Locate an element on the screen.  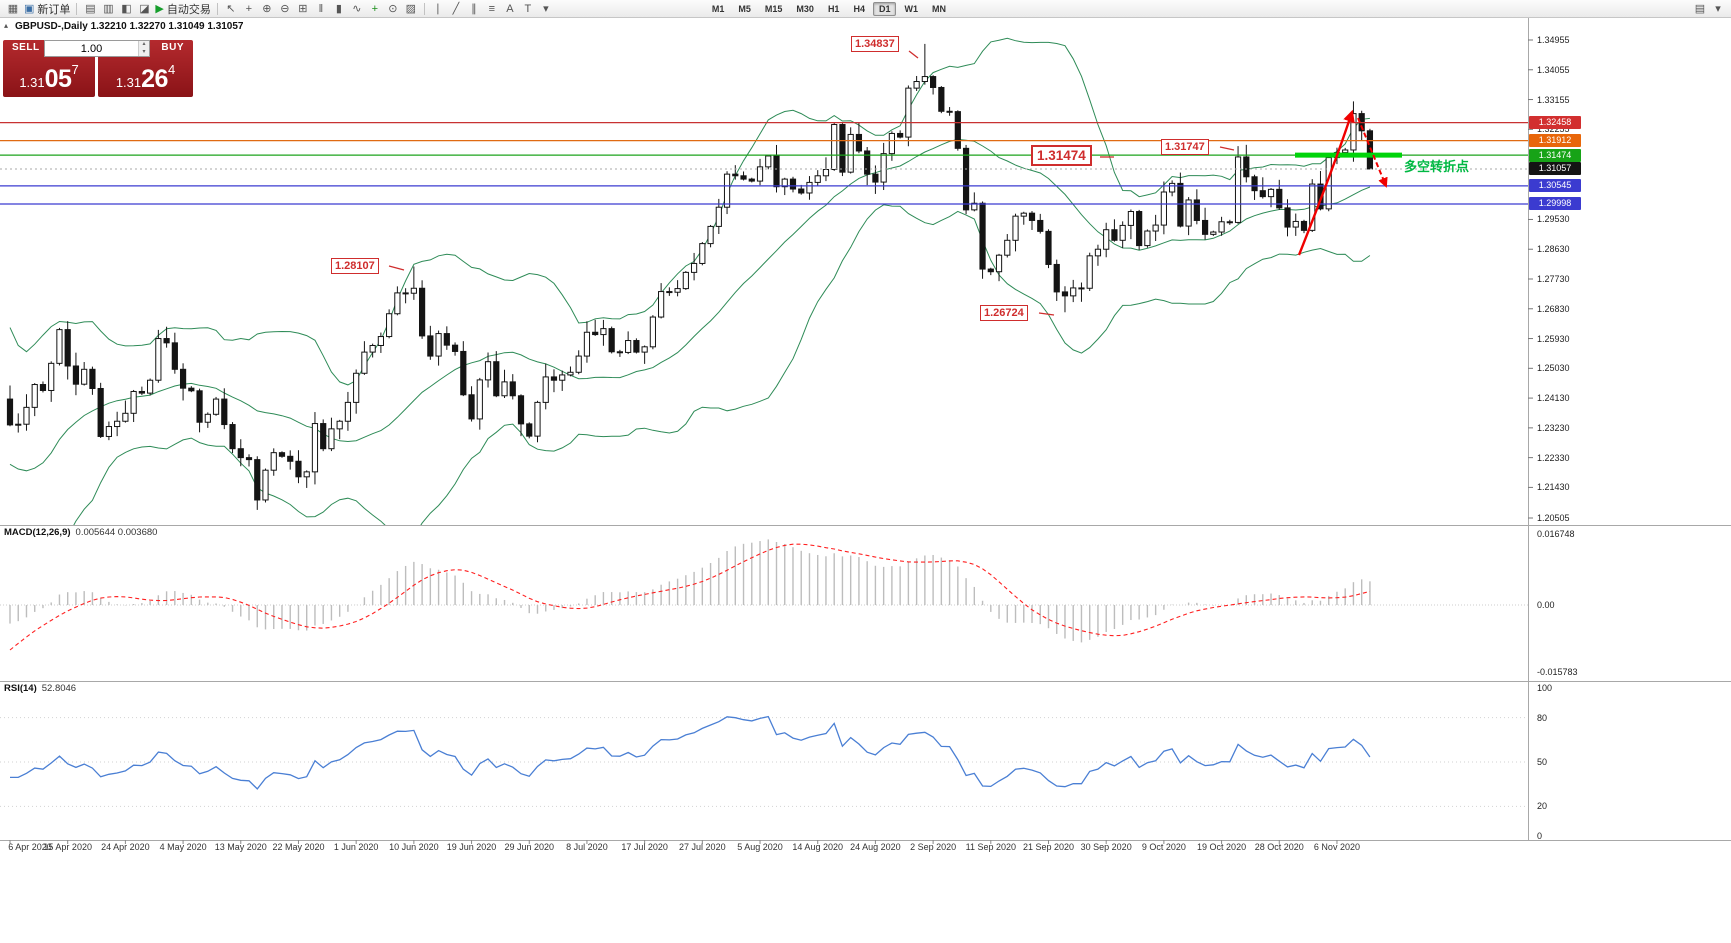
crosshair-icon-glyph: + is located at coordinates (249, 8).